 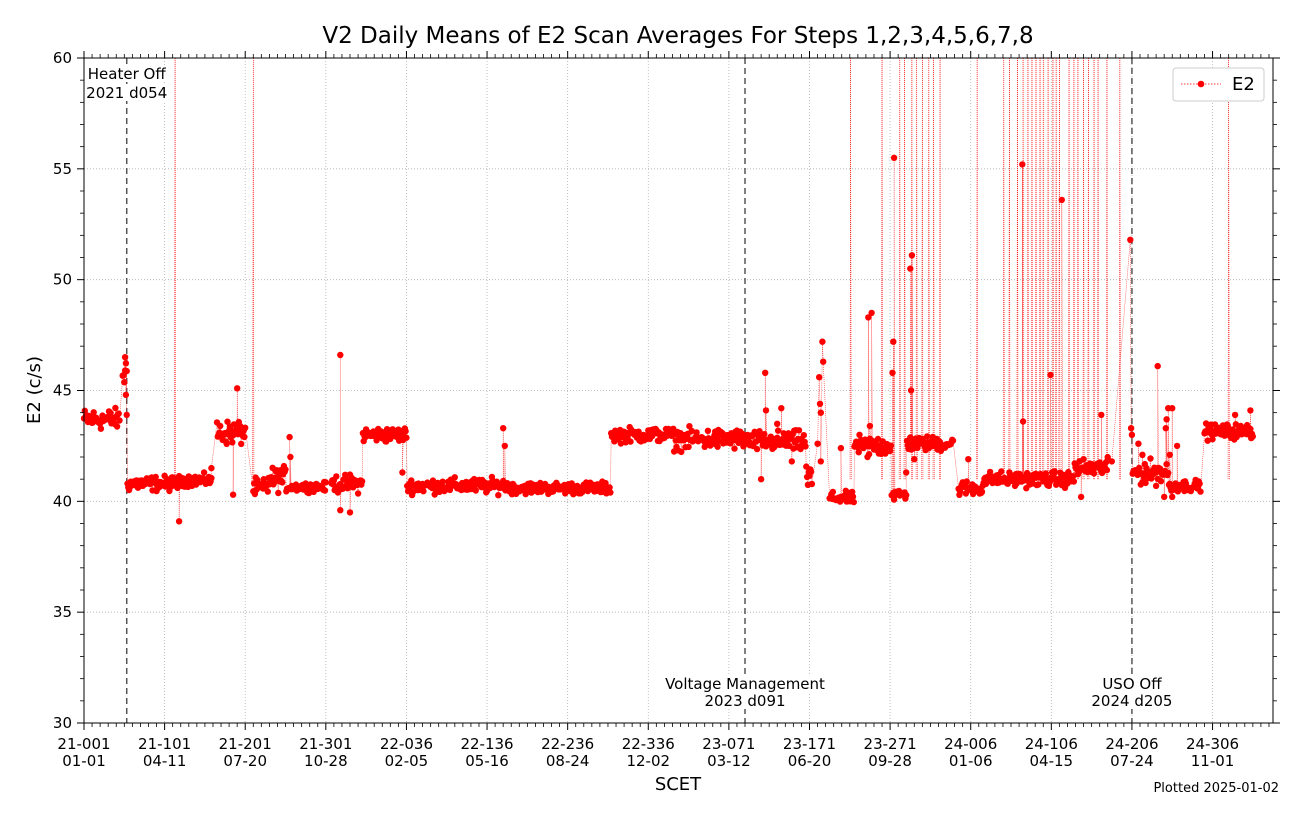 What do you see at coordinates (1052, 761) in the screenshot?
I see `x-tick-label-date: 04-15` at bounding box center [1052, 761].